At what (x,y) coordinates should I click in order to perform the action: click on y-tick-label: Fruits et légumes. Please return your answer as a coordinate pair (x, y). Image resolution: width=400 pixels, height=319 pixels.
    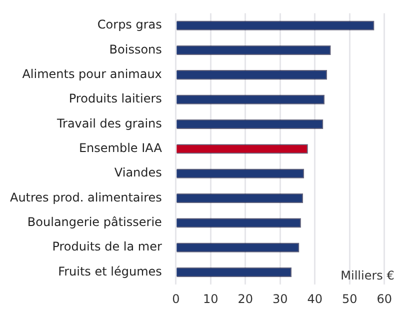
    Looking at the image, I should click on (110, 271).